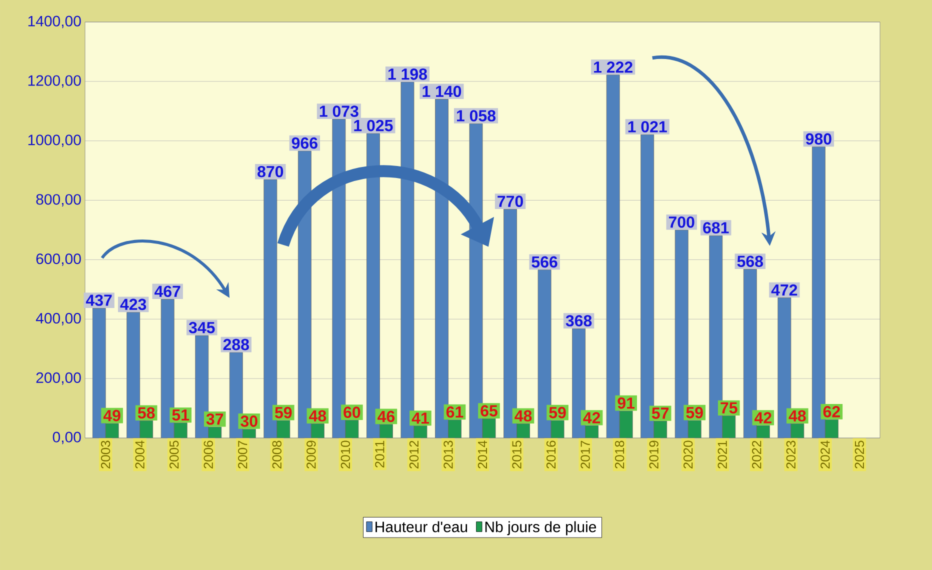 This screenshot has height=570, width=932. I want to click on data-label: 472, so click(784, 290).